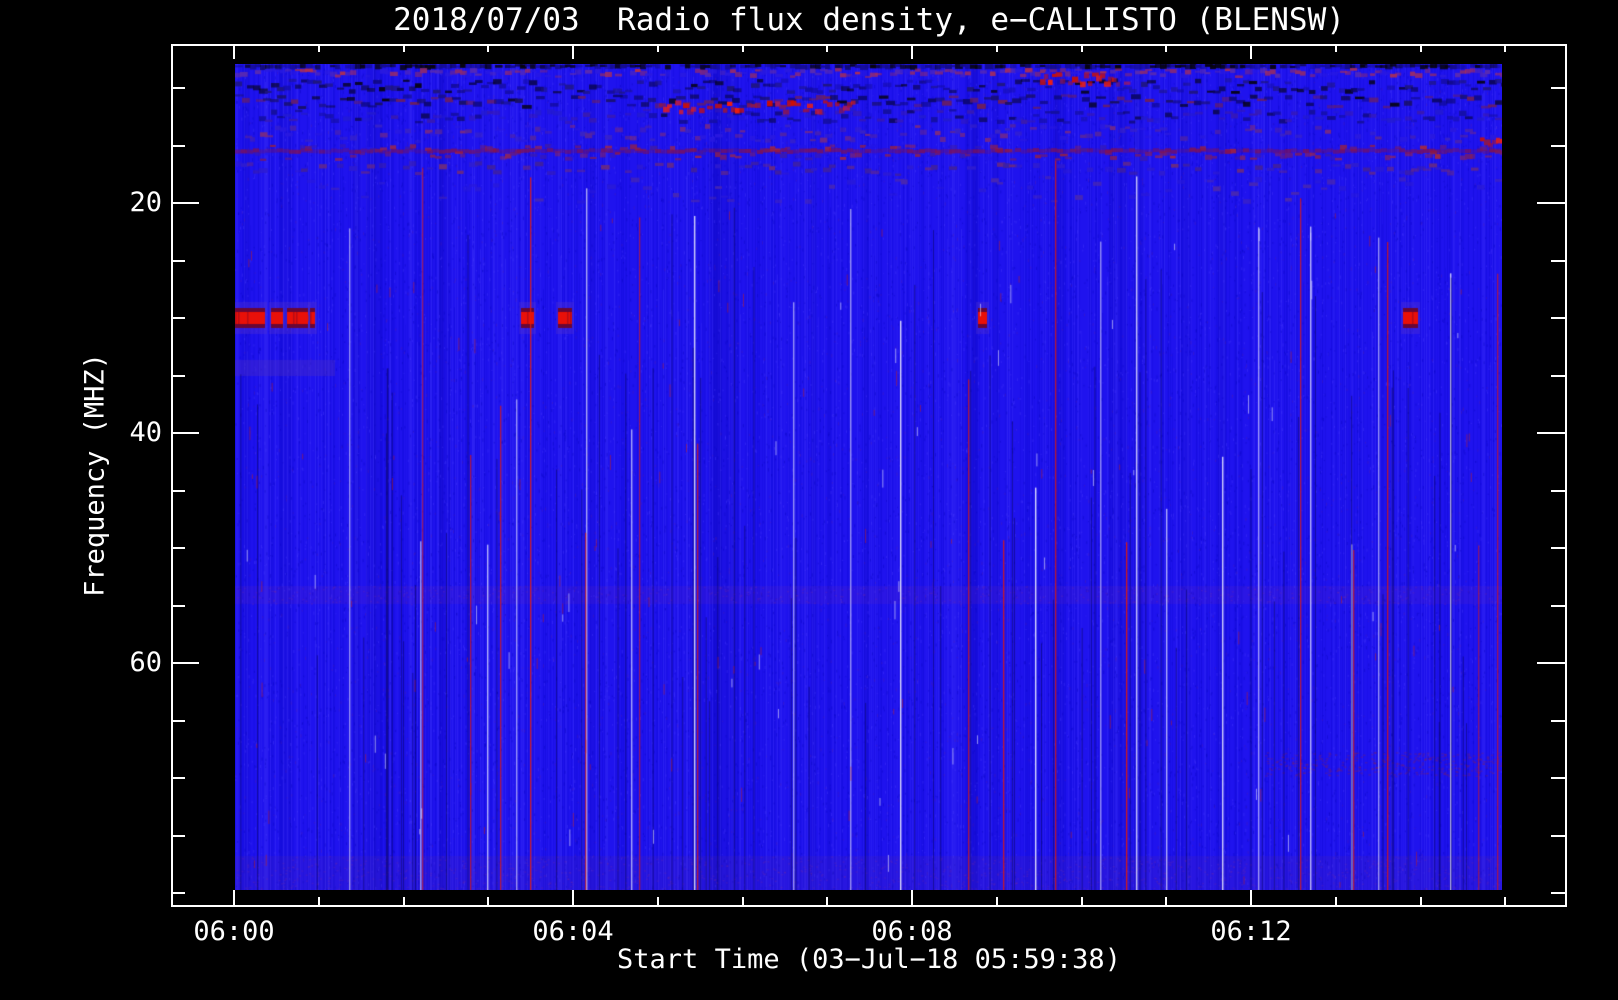  I want to click on y-tick-label: 40, so click(145, 432).